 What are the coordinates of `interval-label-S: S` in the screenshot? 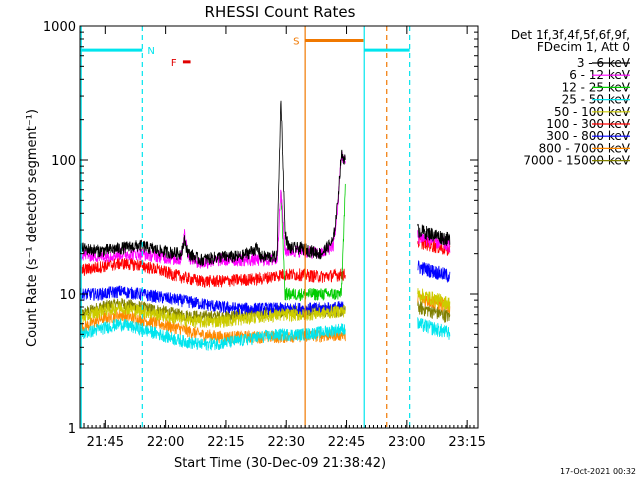 It's located at (296, 41).